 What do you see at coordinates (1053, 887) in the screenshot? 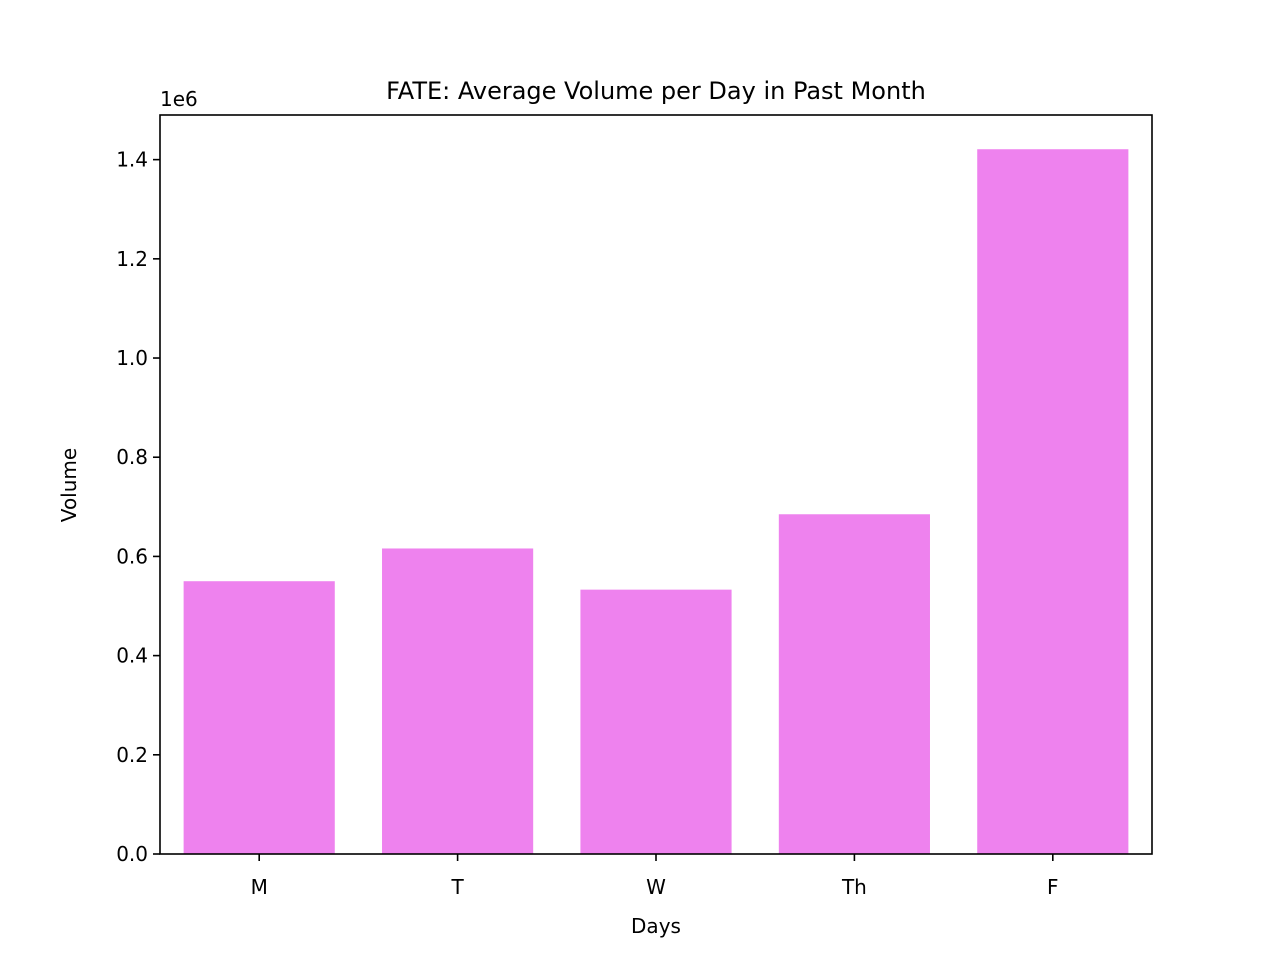
I see `x-tick-label: F` at bounding box center [1053, 887].